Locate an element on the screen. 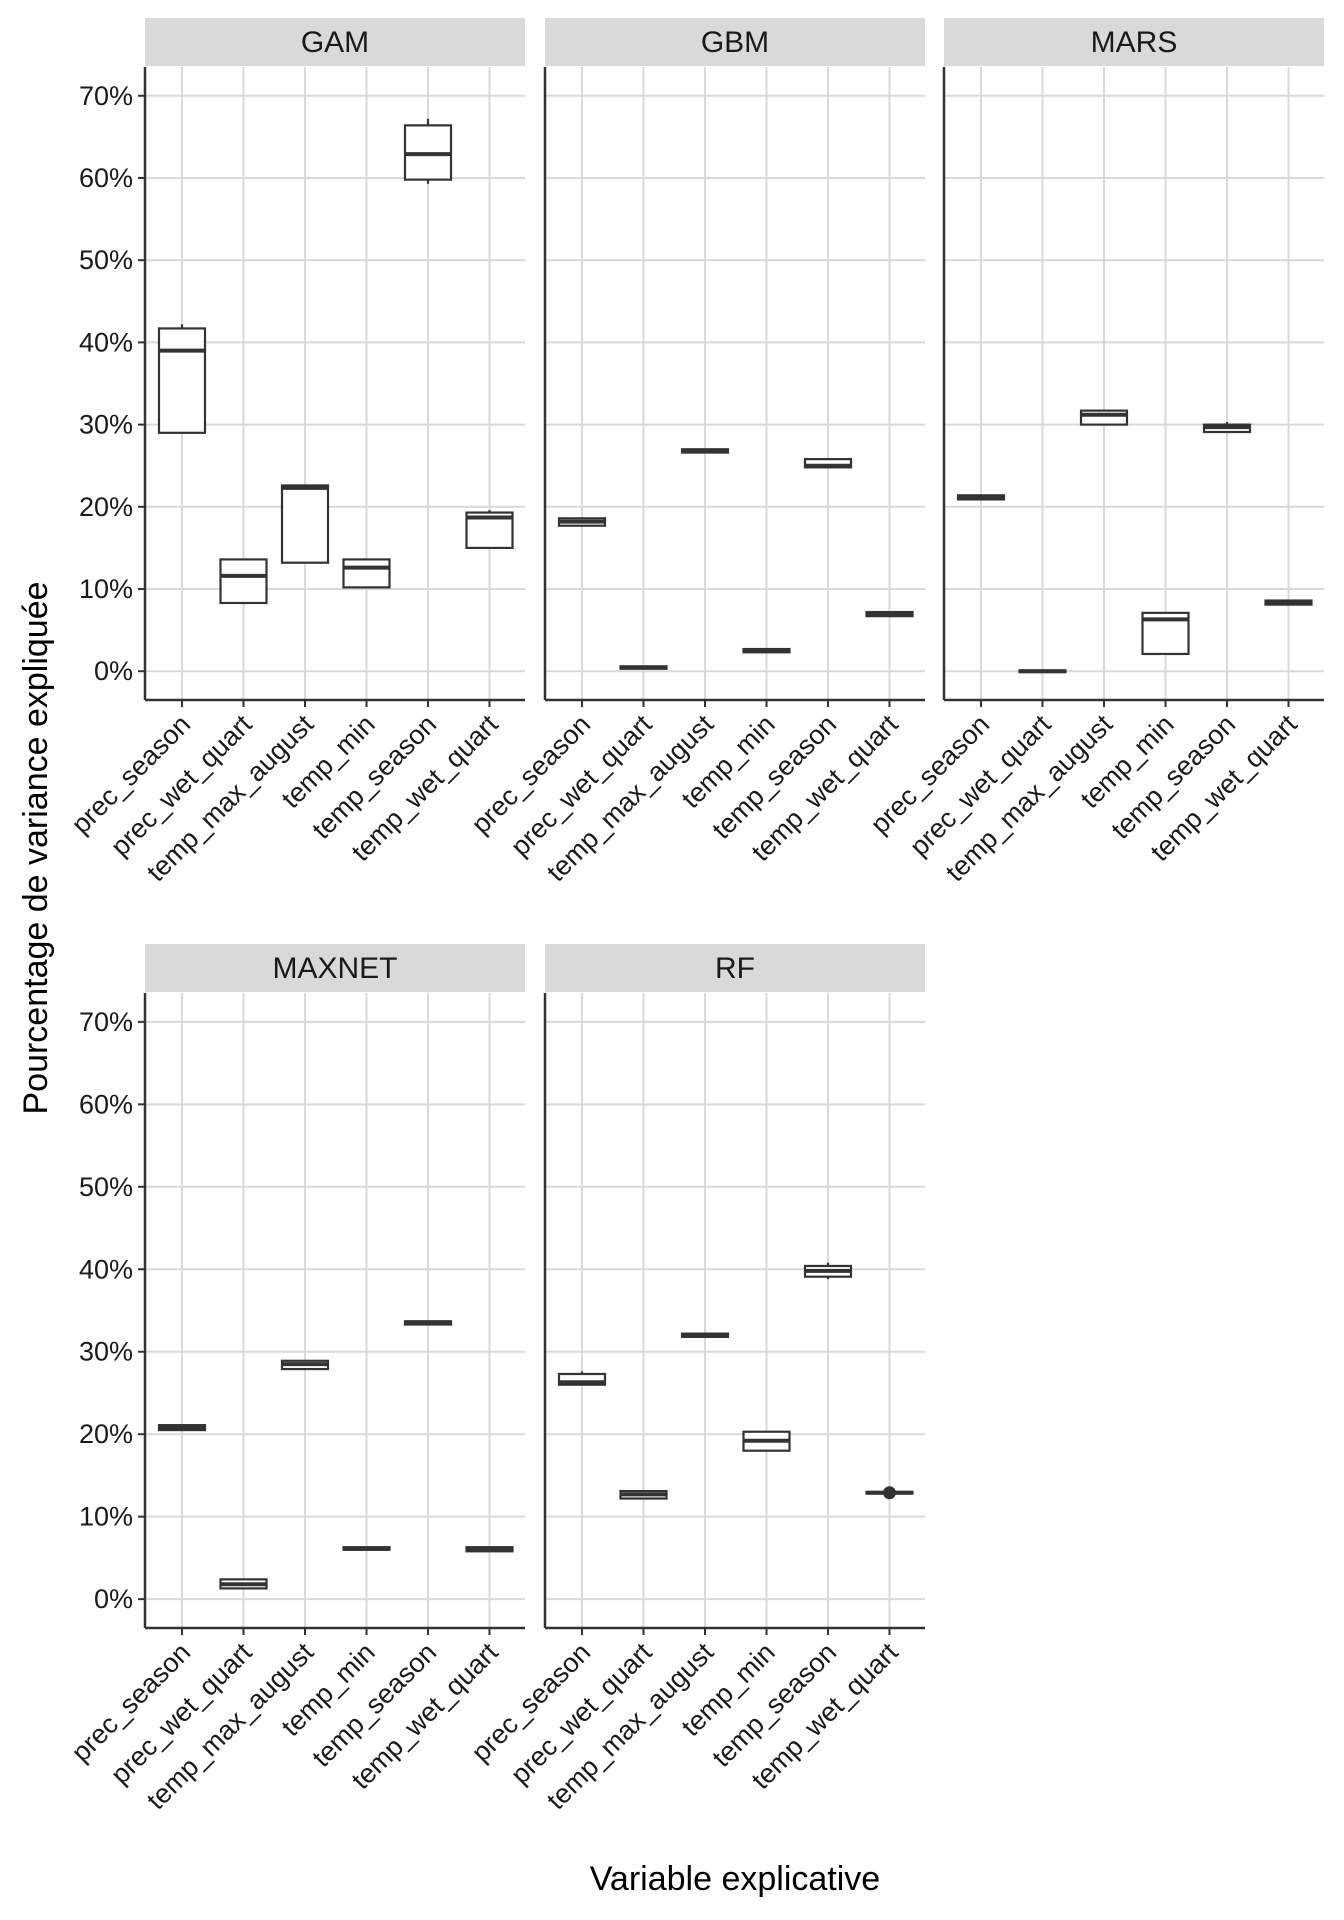  box-gam-prec-season is located at coordinates (182, 379).